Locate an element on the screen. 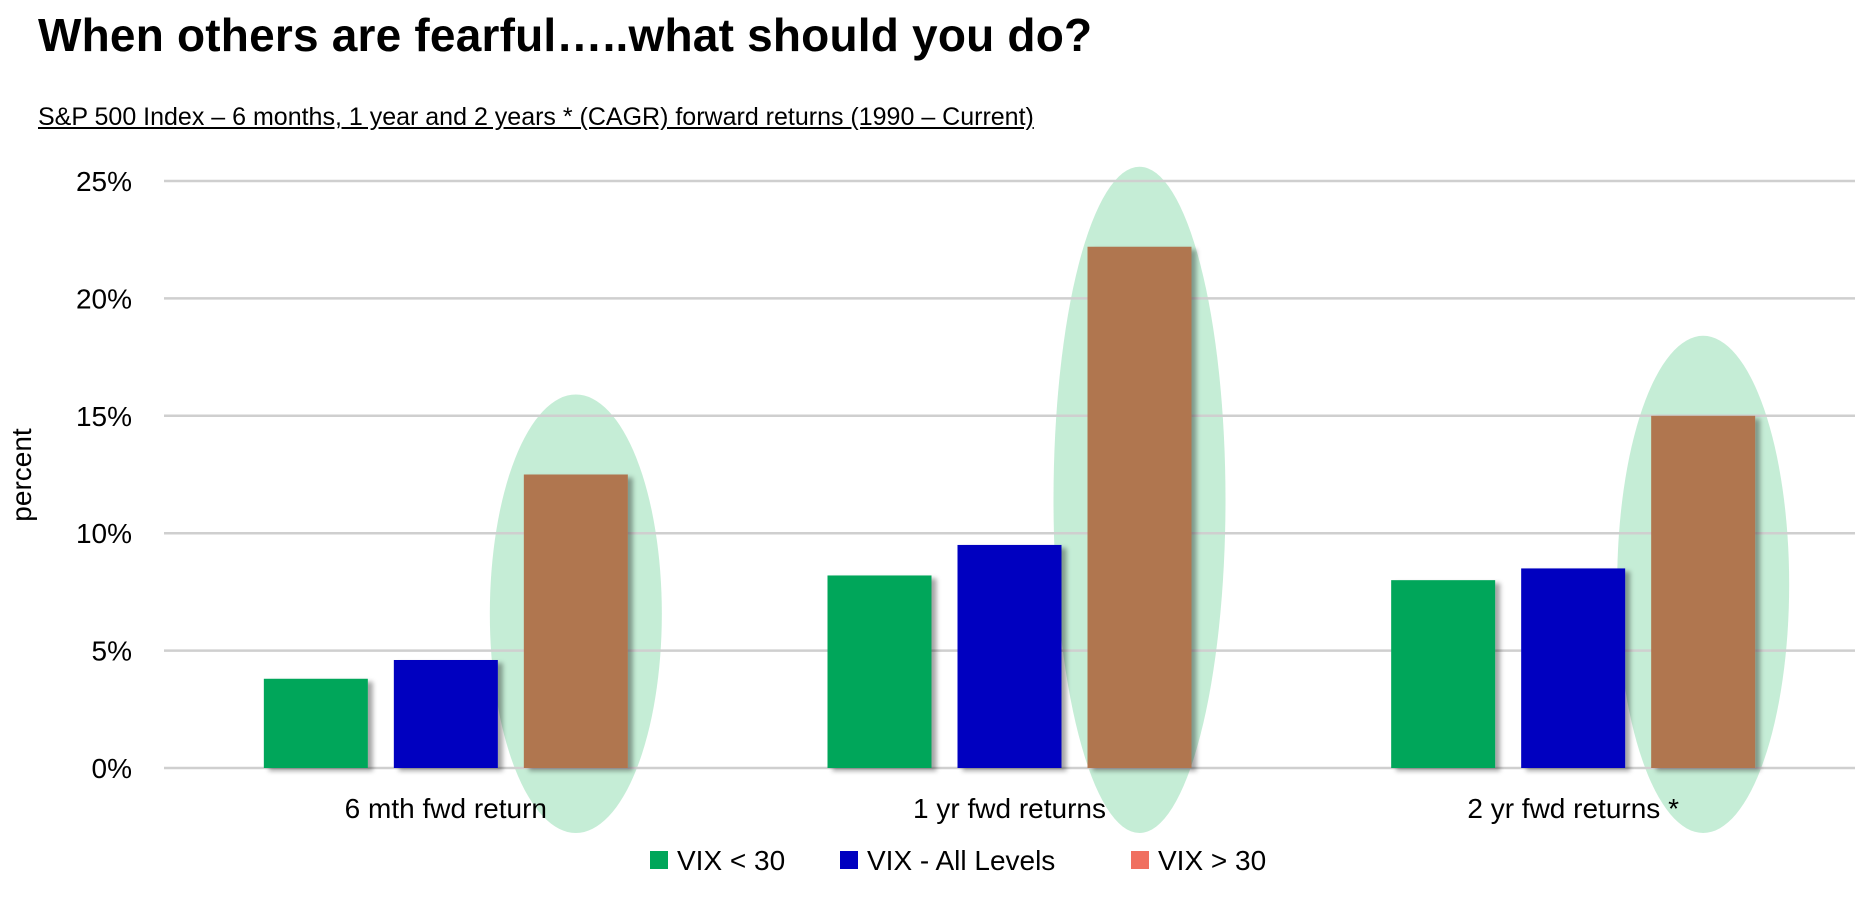 The height and width of the screenshot is (901, 1855). y-tick-label: 25% is located at coordinates (104, 181).